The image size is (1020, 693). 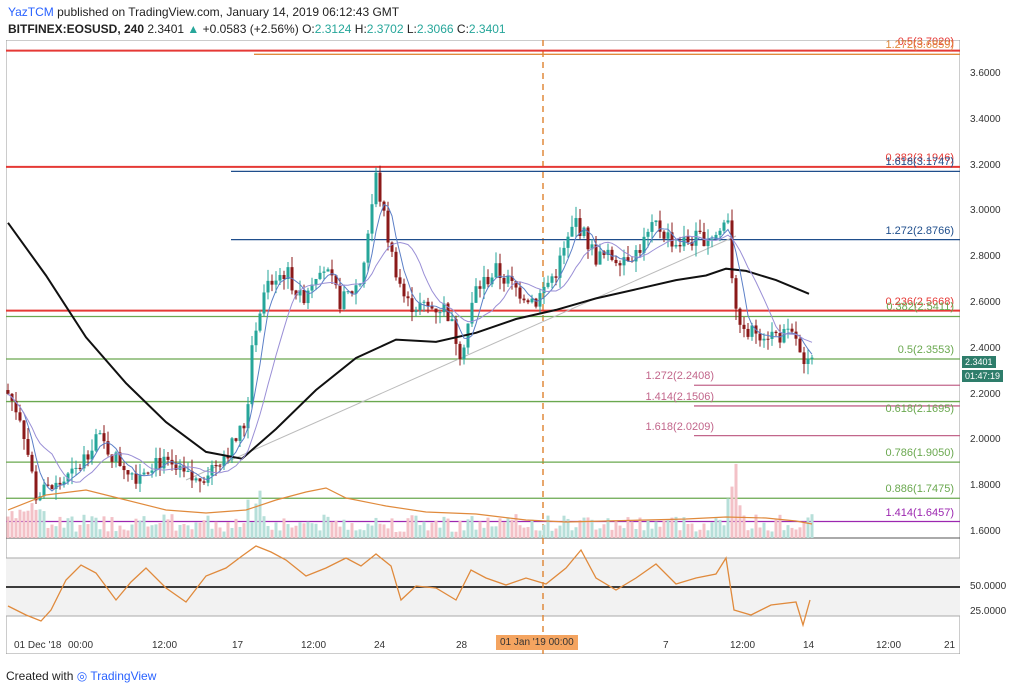 I want to click on tradingview-logo-icon: ◎, so click(x=82, y=676).